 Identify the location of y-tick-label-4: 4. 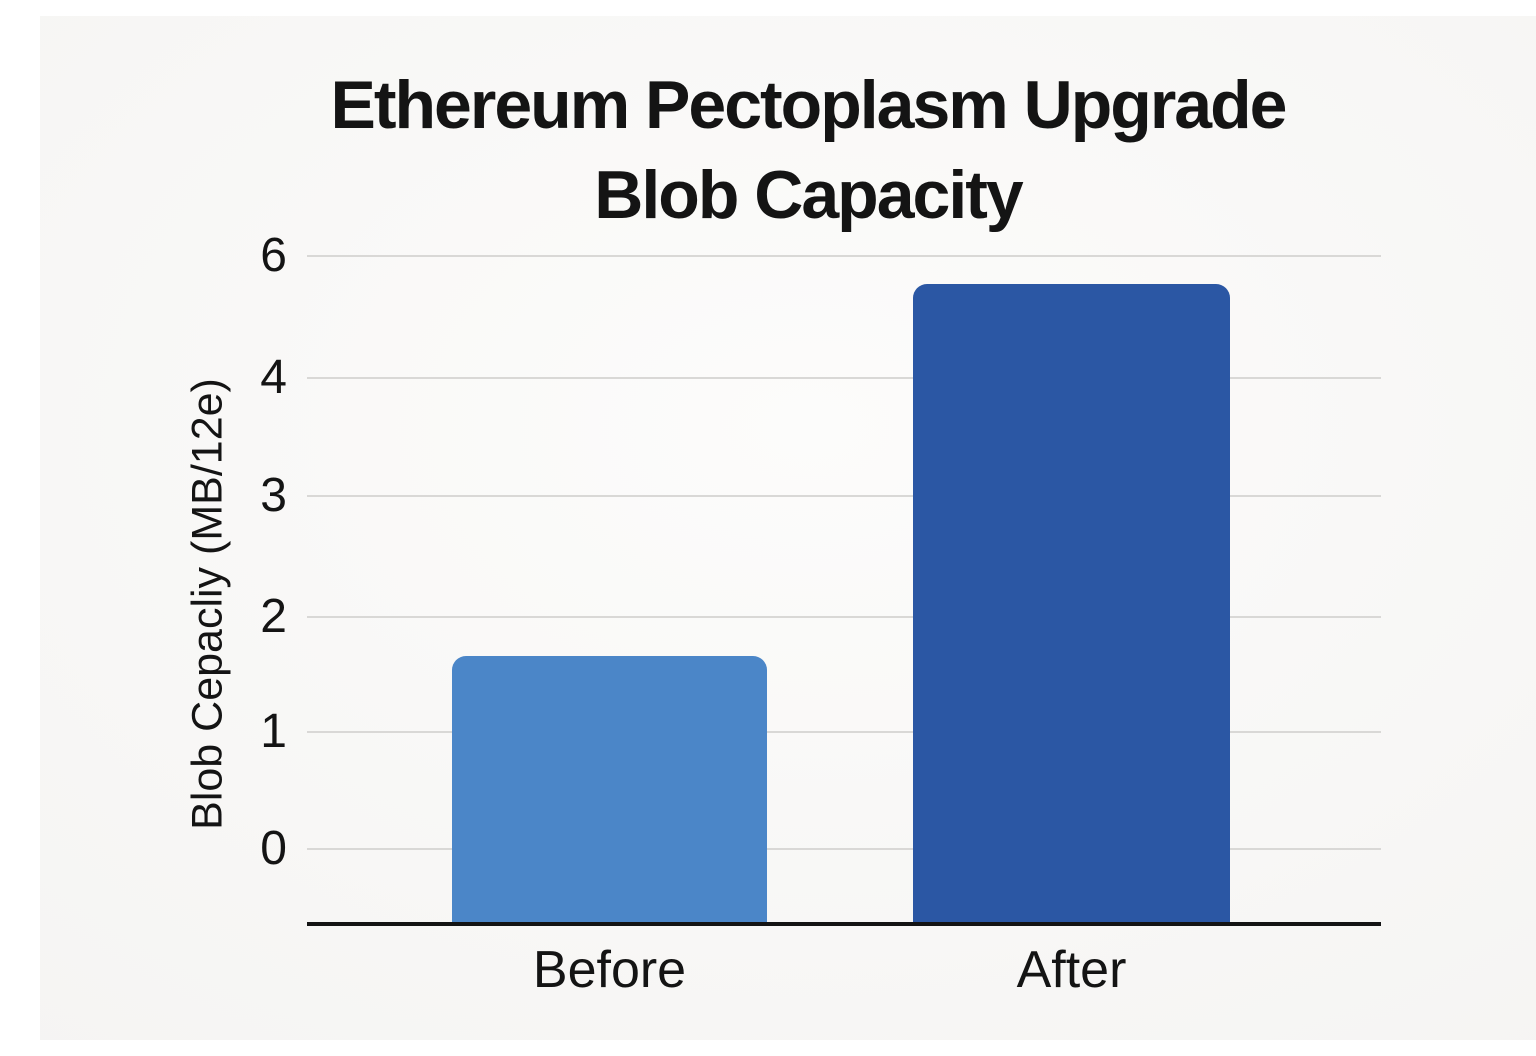
(273, 377).